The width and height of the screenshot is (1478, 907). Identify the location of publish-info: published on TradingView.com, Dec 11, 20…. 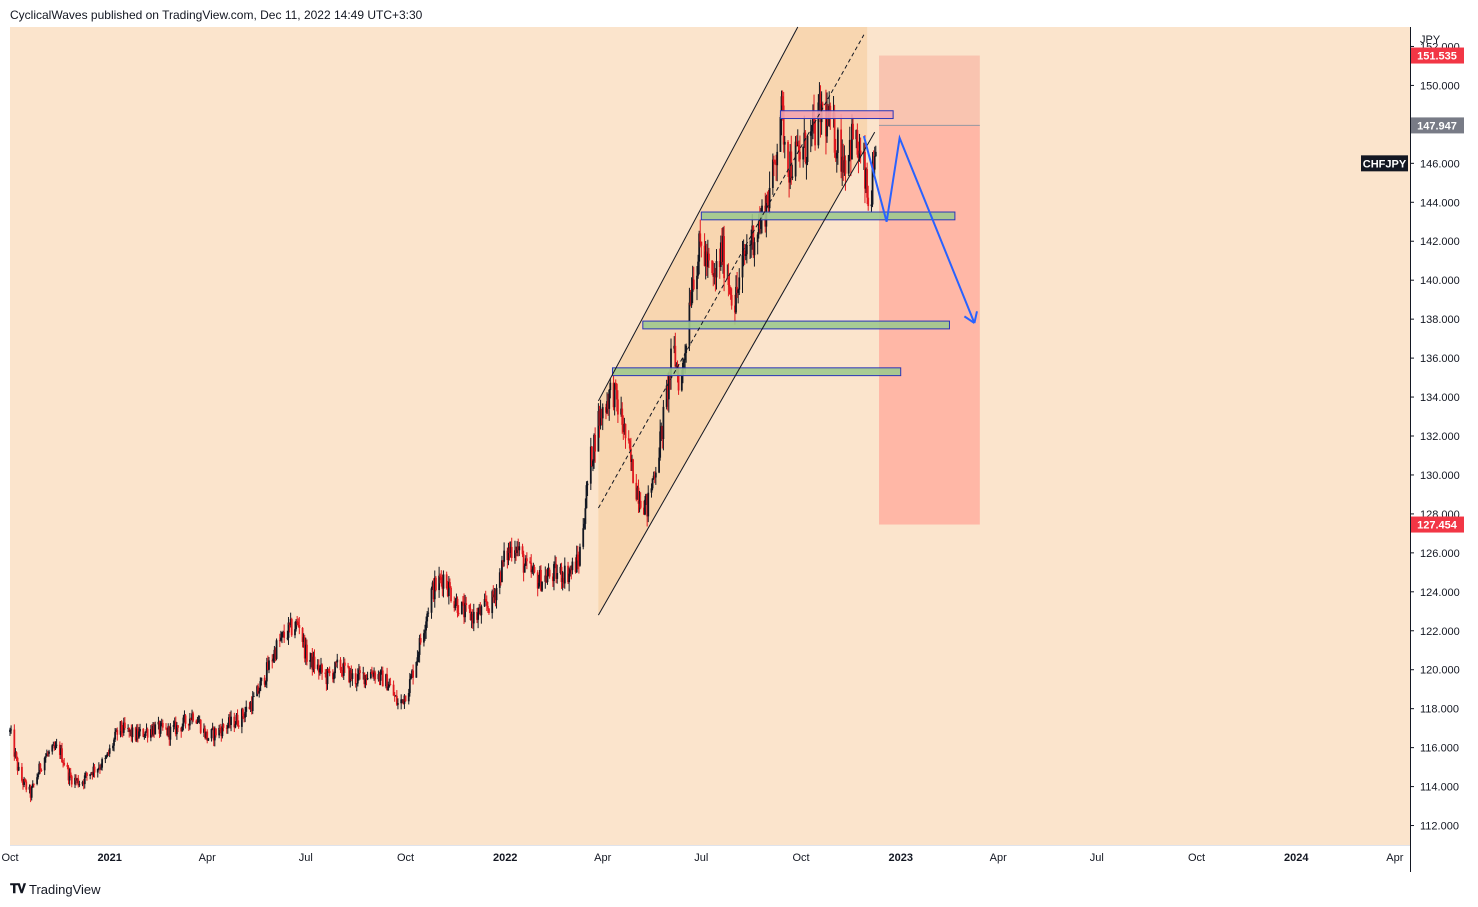
(256, 15).